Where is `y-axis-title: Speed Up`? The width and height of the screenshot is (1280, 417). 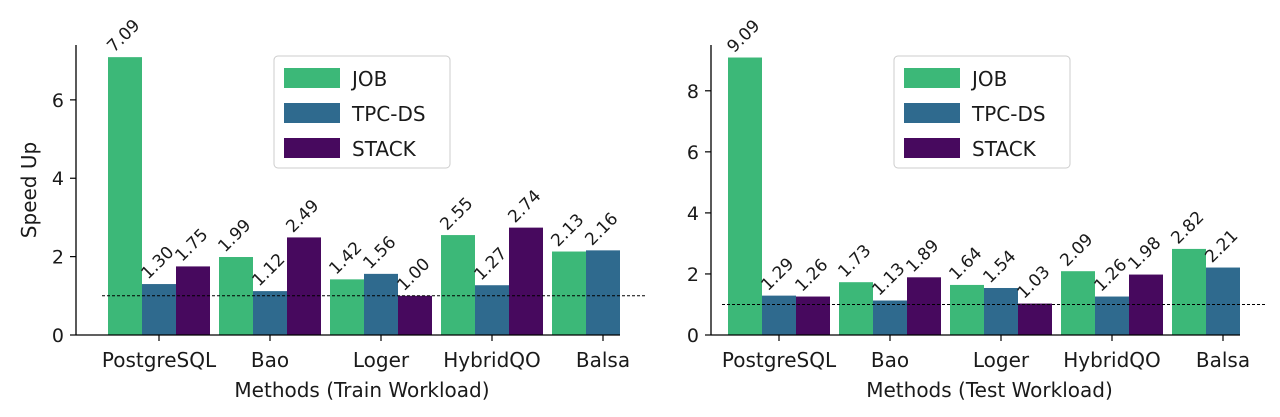 y-axis-title: Speed Up is located at coordinates (29, 190).